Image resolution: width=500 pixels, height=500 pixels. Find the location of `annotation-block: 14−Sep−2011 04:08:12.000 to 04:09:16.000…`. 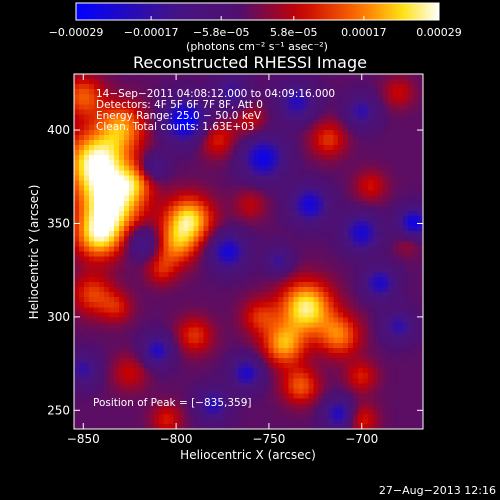

annotation-block: 14−Sep−2011 04:08:12.000 to 04:09:16.000… is located at coordinates (215, 110).